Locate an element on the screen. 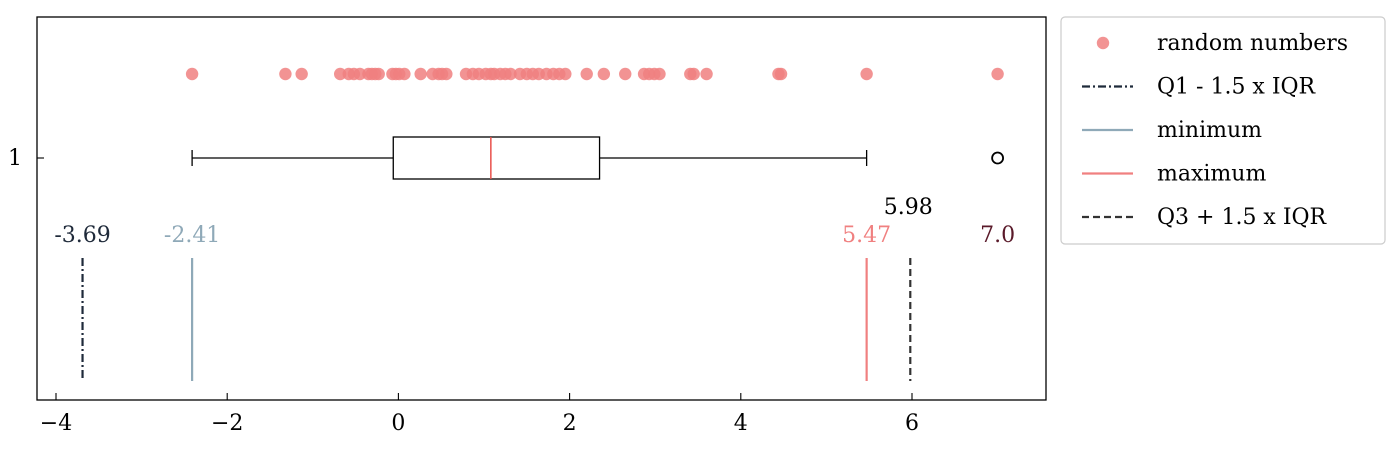 This screenshot has height=449, width=1400. outlier-marker is located at coordinates (997, 158).